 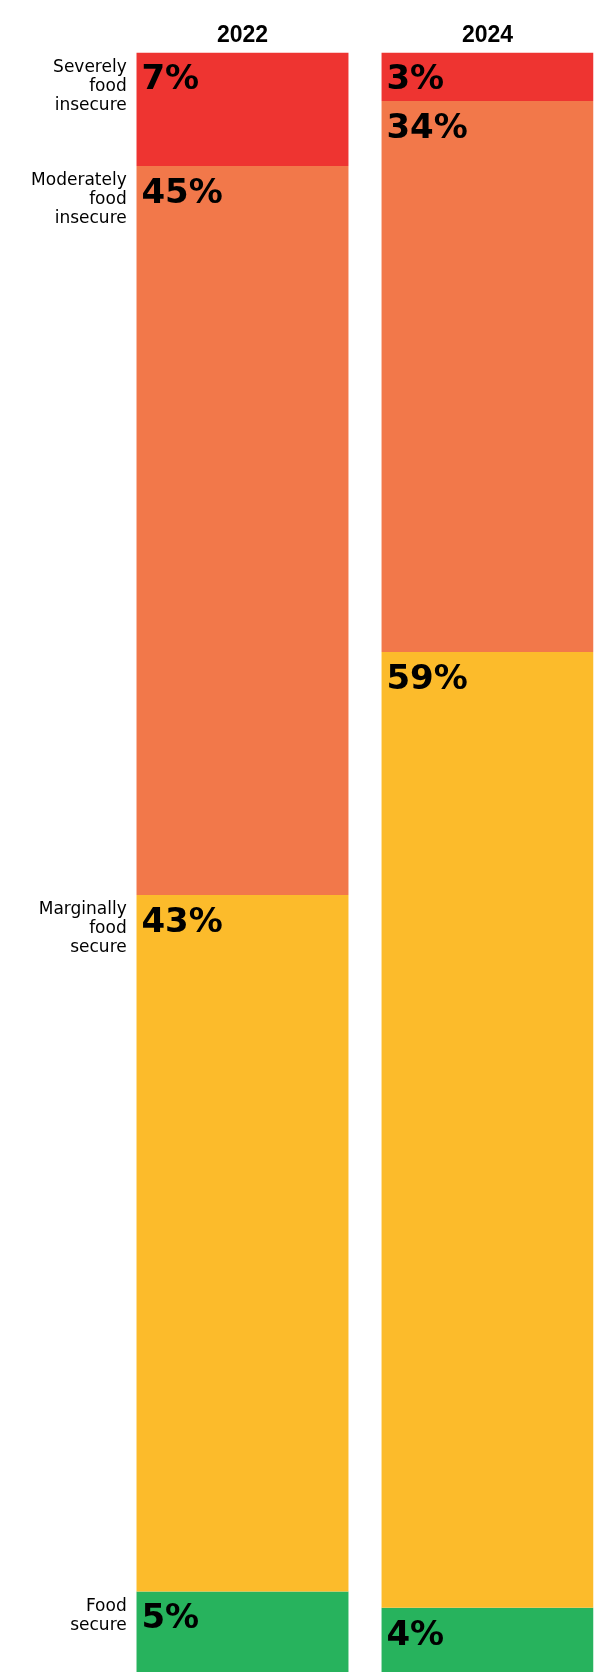 I want to click on series-label: Severely food insecure, so click(x=90, y=84).